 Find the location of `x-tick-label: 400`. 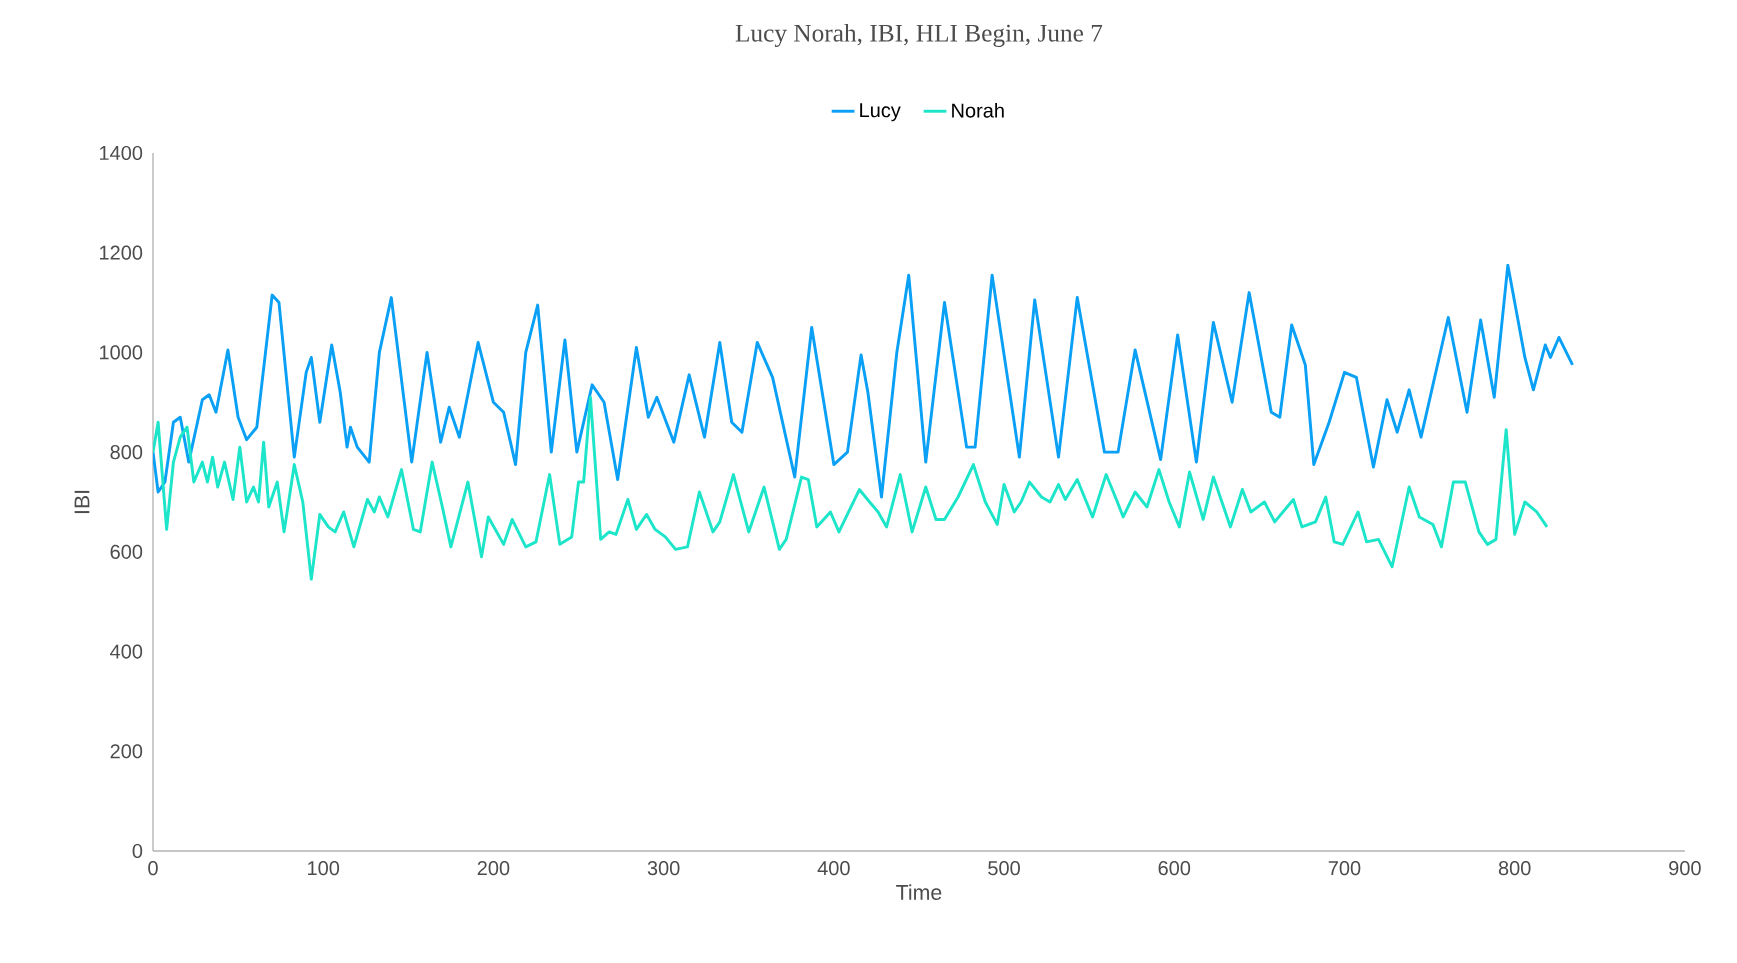

x-tick-label: 400 is located at coordinates (833, 868).